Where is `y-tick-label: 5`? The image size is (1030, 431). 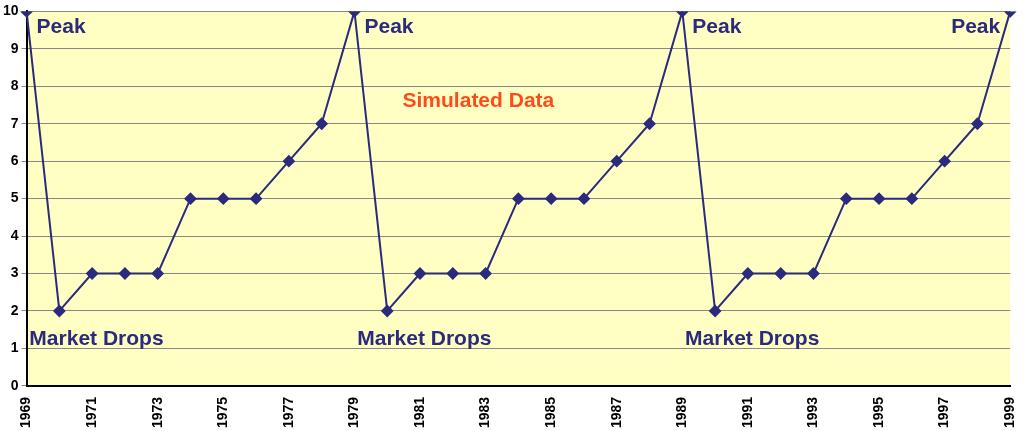 y-tick-label: 5 is located at coordinates (14, 197).